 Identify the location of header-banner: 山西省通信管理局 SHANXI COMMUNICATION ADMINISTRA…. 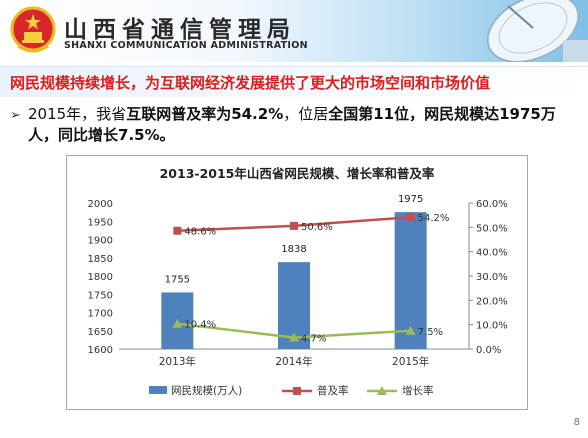
(294, 31).